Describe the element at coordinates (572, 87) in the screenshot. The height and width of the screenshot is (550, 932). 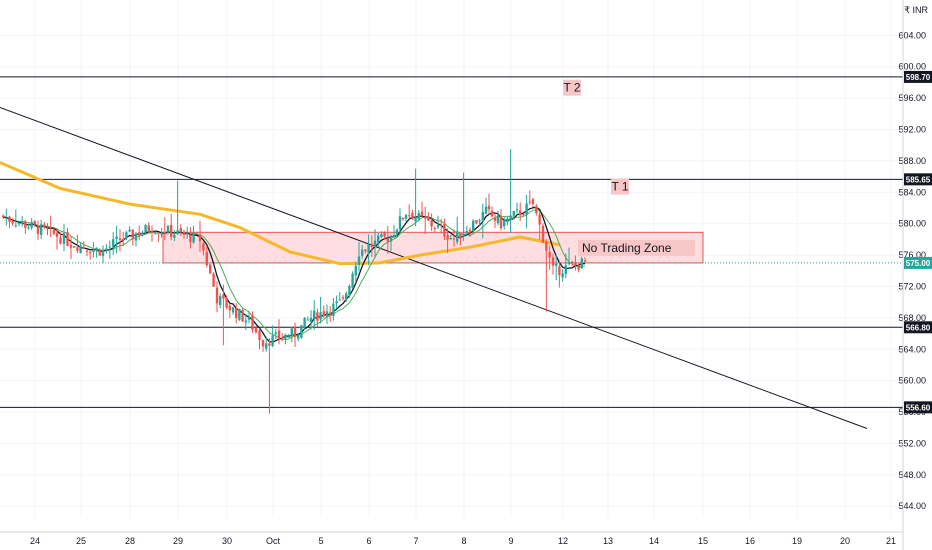
I see `annotation-box` at that location.